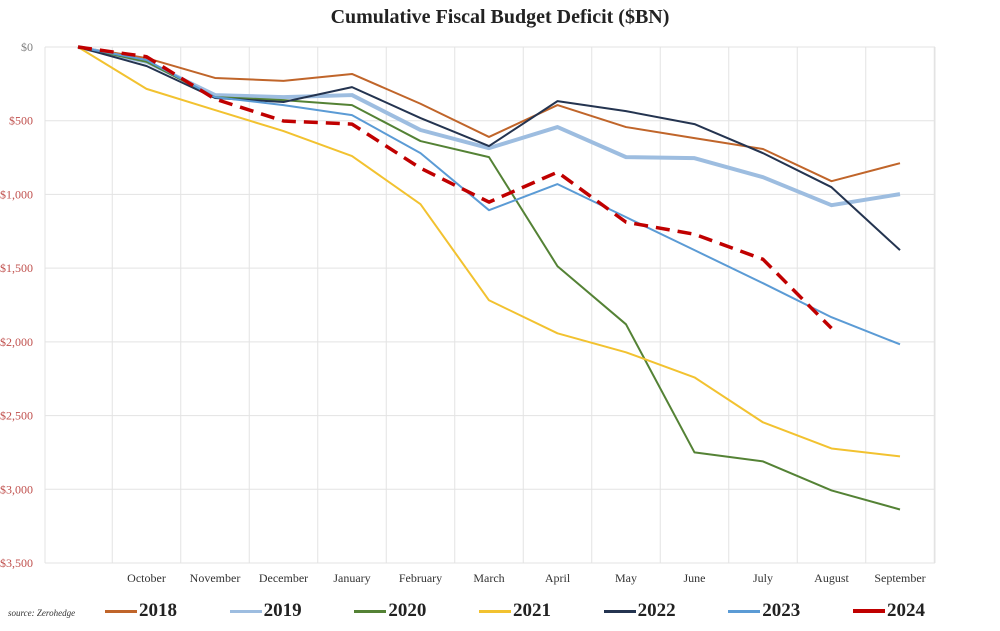 This screenshot has width=1000, height=631. I want to click on legend-label: 2018, so click(158, 610).